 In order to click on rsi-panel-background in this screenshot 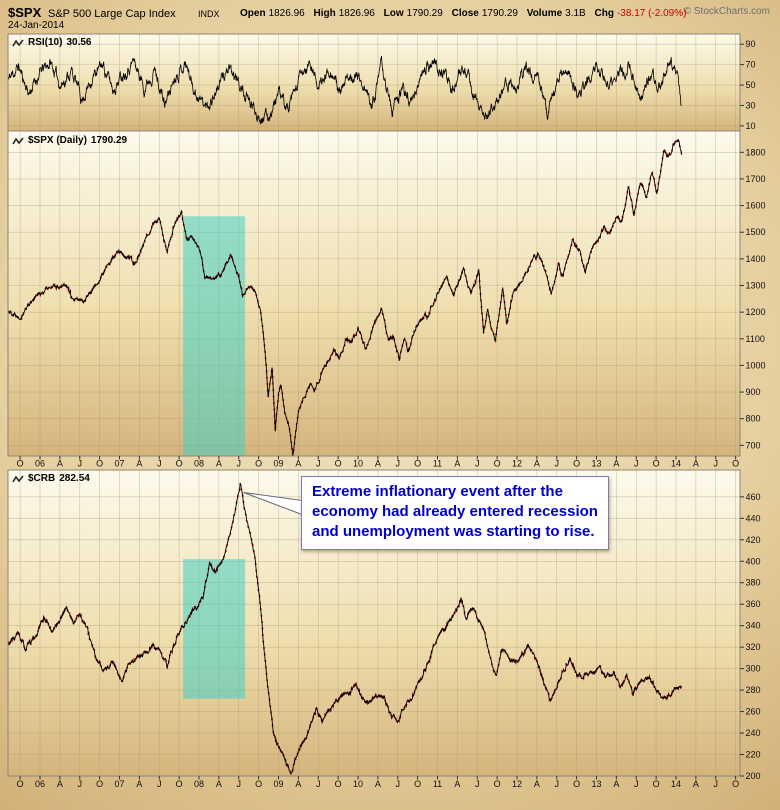, I will do `click(374, 82)`.